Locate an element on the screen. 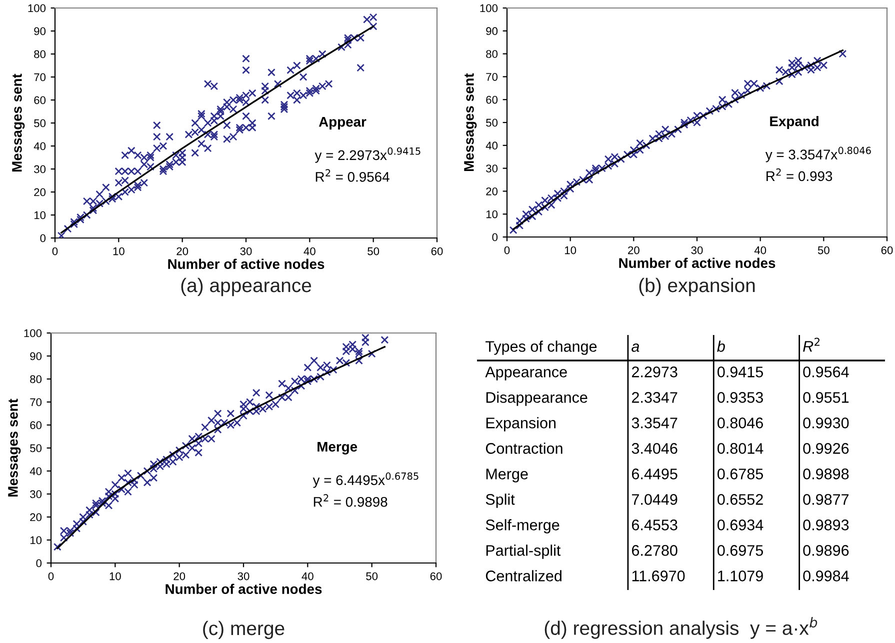 This screenshot has height=643, width=895. data-label: 0.9353 is located at coordinates (740, 397).